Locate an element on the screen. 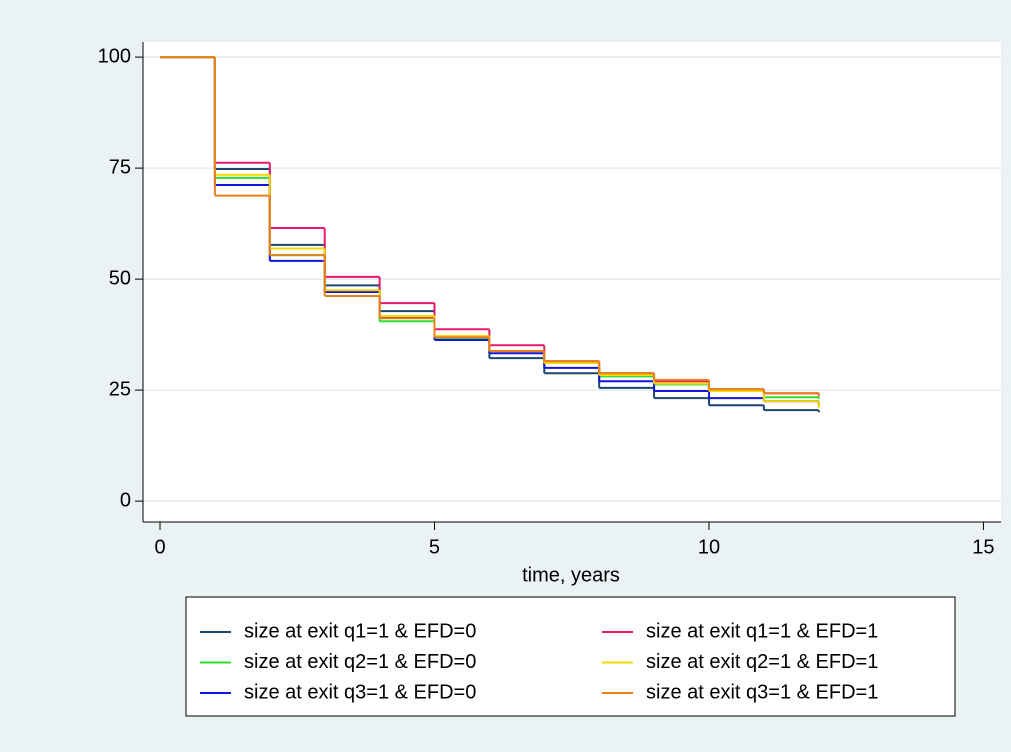 This screenshot has height=752, width=1011. legend-label: size at exit q1=1 & EFD=1 is located at coordinates (762, 631).